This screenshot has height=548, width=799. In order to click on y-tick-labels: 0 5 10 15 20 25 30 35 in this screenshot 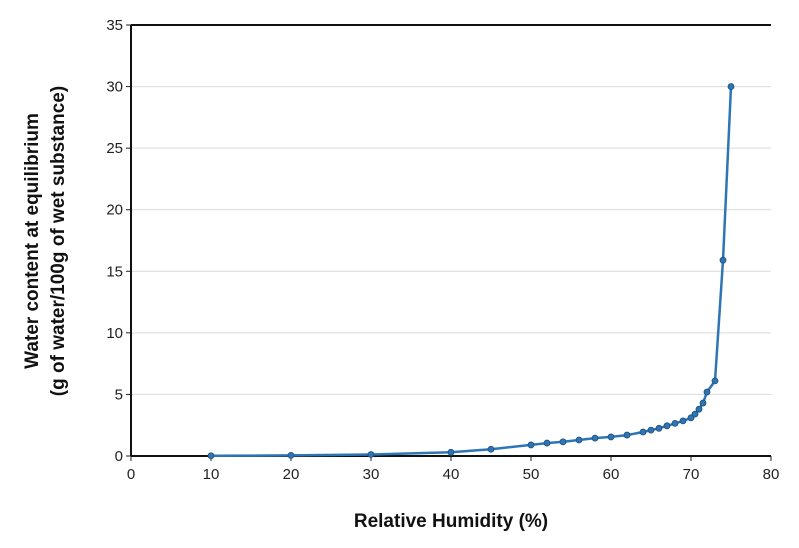, I will do `click(114, 241)`.